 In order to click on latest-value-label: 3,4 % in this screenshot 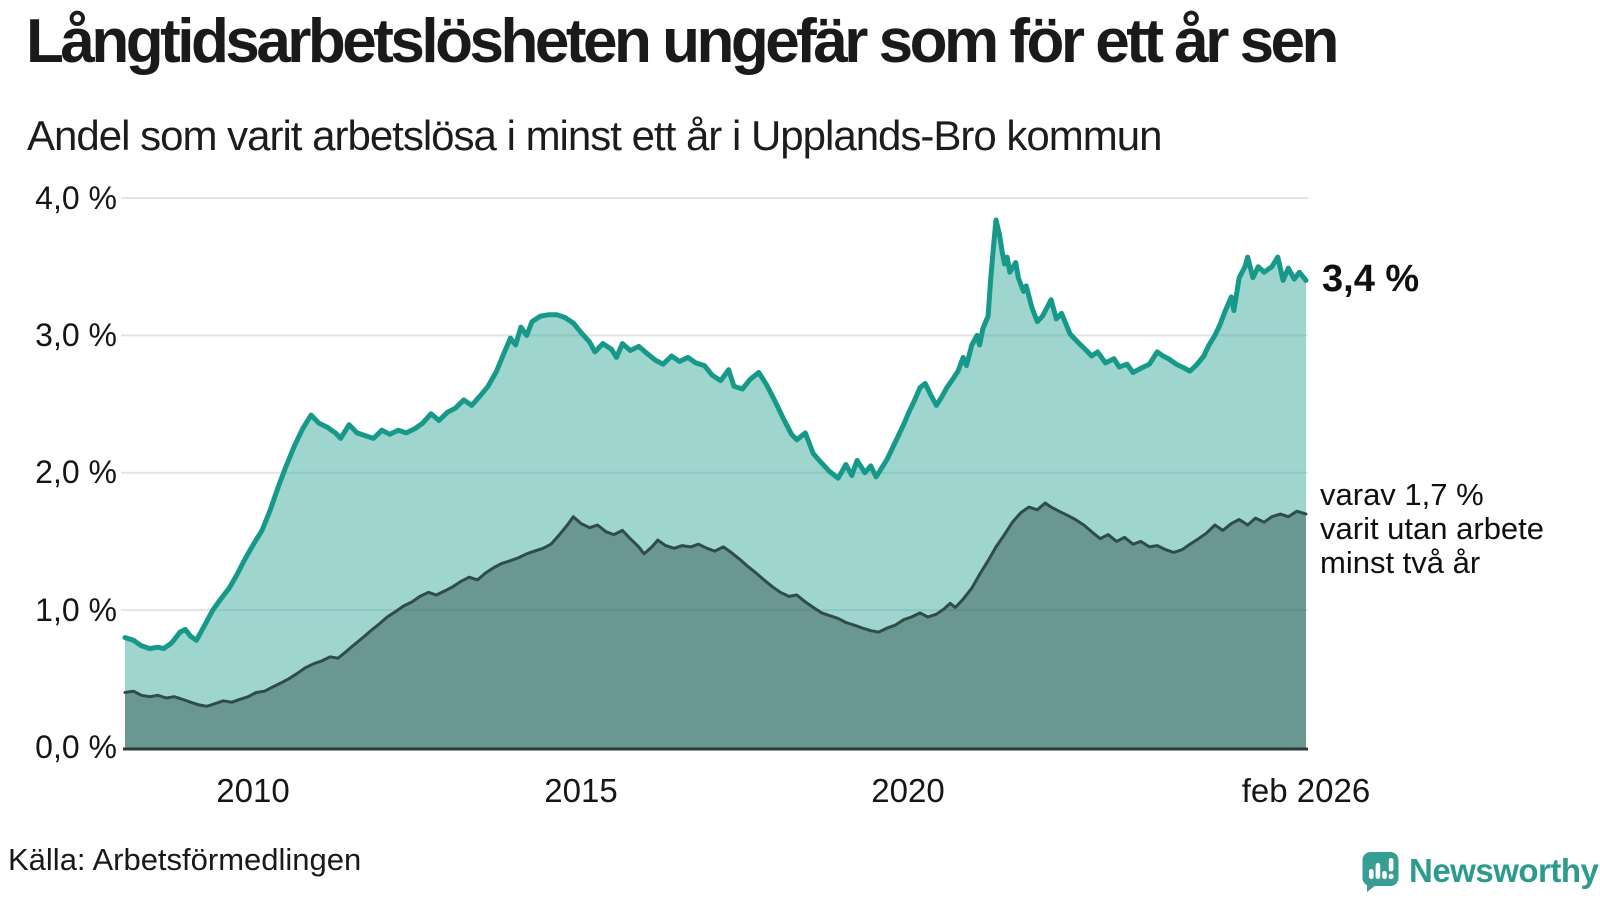, I will do `click(1371, 279)`.